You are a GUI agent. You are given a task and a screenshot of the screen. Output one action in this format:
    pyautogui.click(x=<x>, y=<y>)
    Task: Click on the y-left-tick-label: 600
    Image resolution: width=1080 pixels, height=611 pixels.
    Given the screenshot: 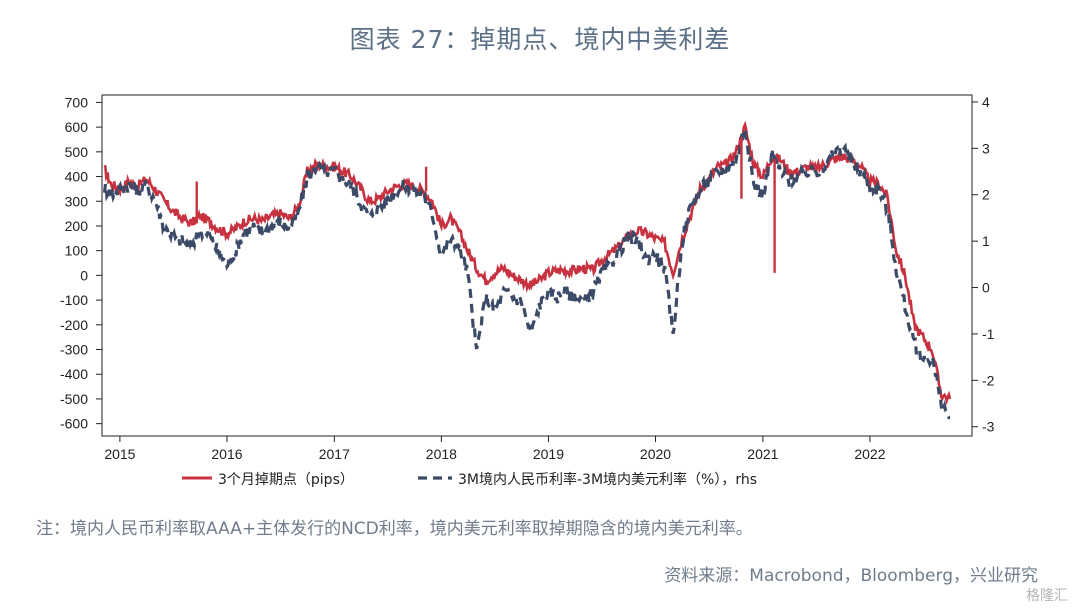 What is the action you would take?
    pyautogui.click(x=77, y=127)
    